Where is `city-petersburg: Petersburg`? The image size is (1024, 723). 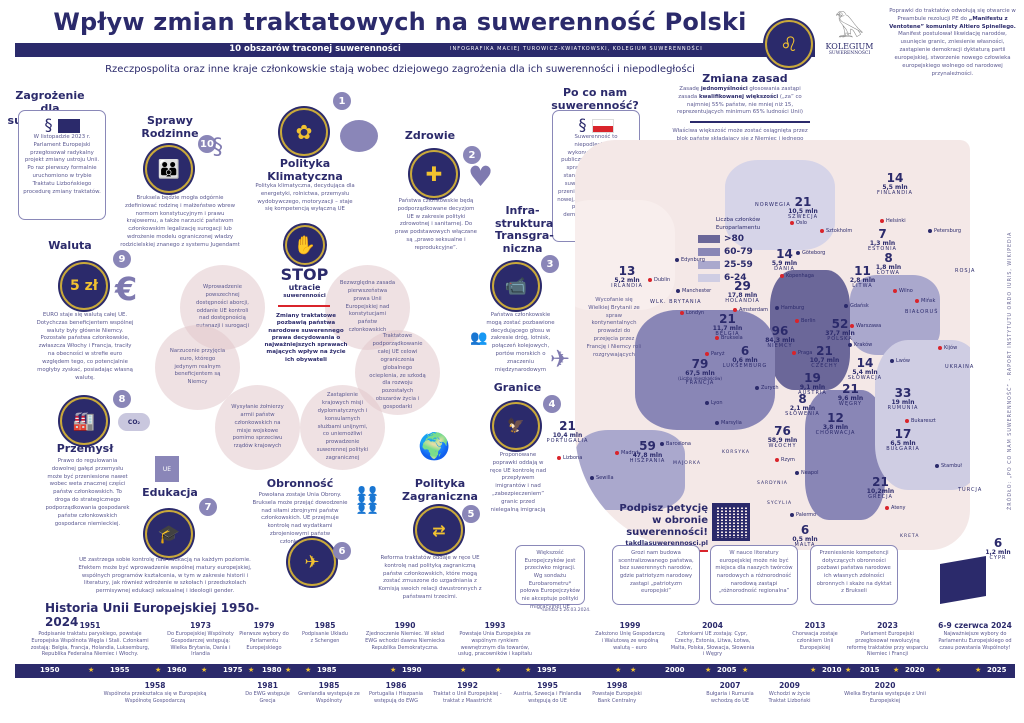 city-petersburg: Petersburg is located at coordinates (944, 231).